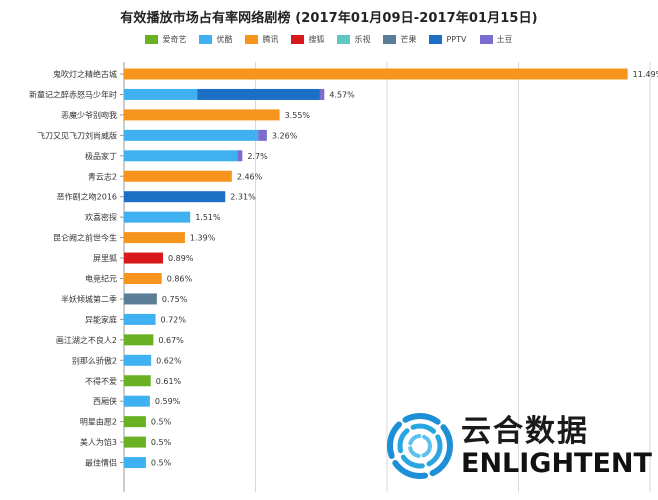 This screenshot has height=500, width=658. Describe the element at coordinates (504, 39) in the screenshot. I see `legend-label: 土豆` at that location.